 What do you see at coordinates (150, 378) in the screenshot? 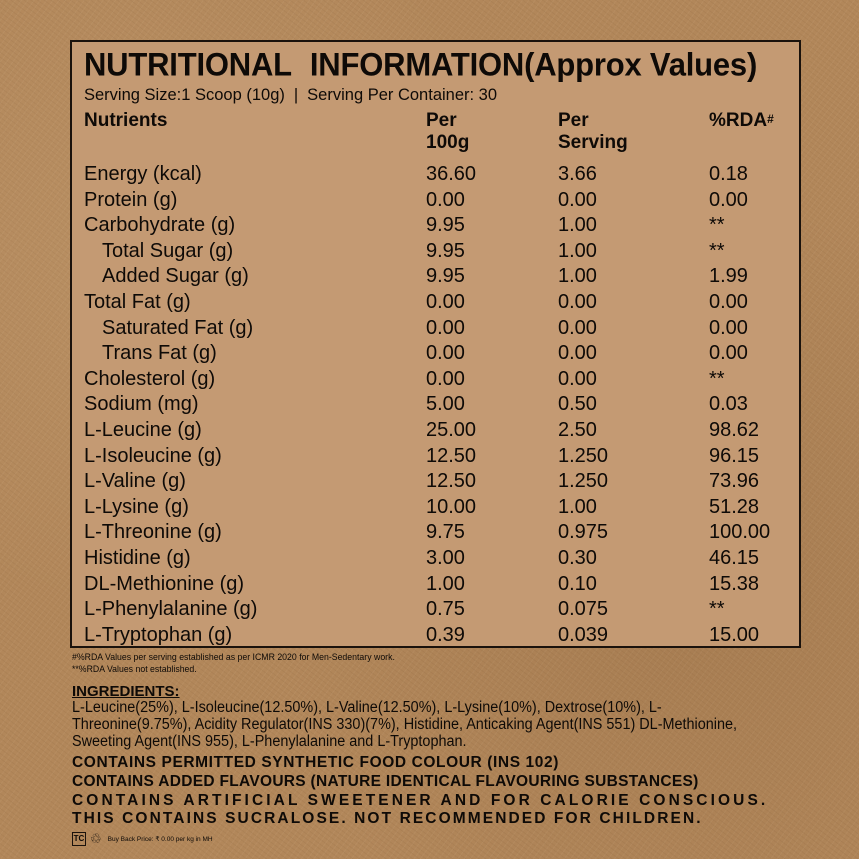
I see `nutrient-name: Cholesterol (g)` at bounding box center [150, 378].